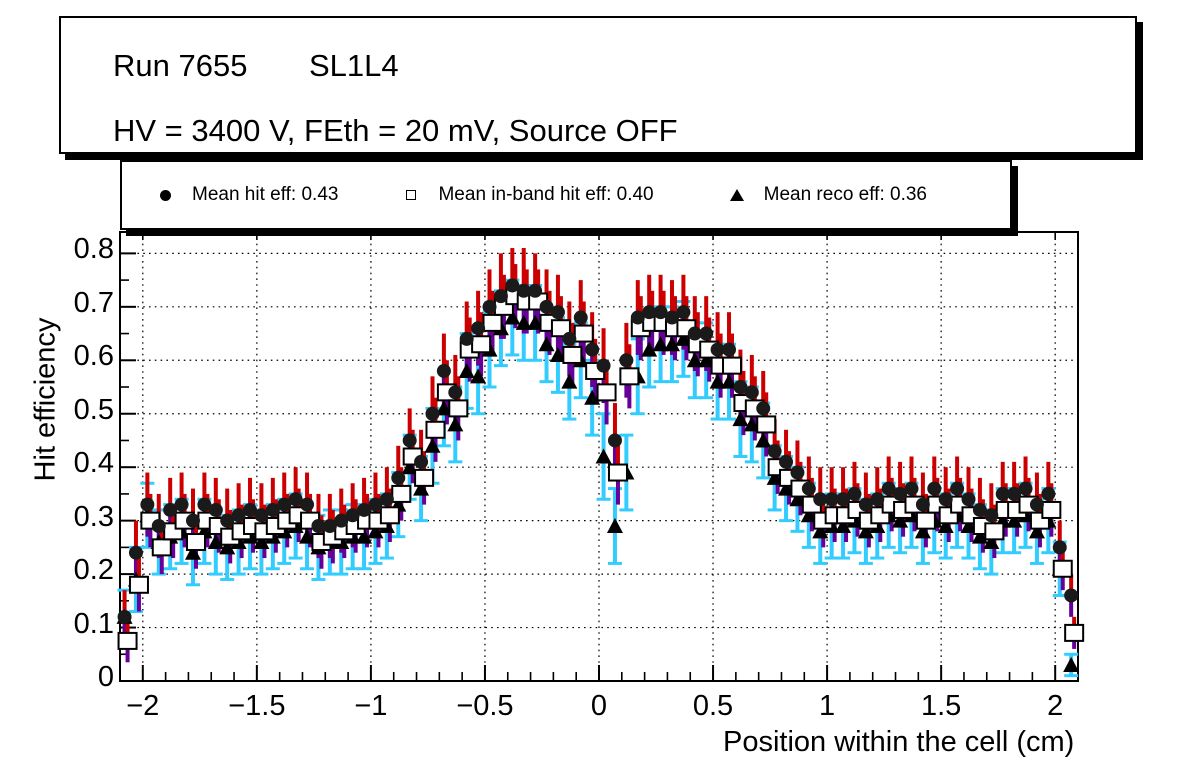 The height and width of the screenshot is (772, 1196). Describe the element at coordinates (180, 65) in the screenshot. I see `title-run-text: Run 7655` at that location.